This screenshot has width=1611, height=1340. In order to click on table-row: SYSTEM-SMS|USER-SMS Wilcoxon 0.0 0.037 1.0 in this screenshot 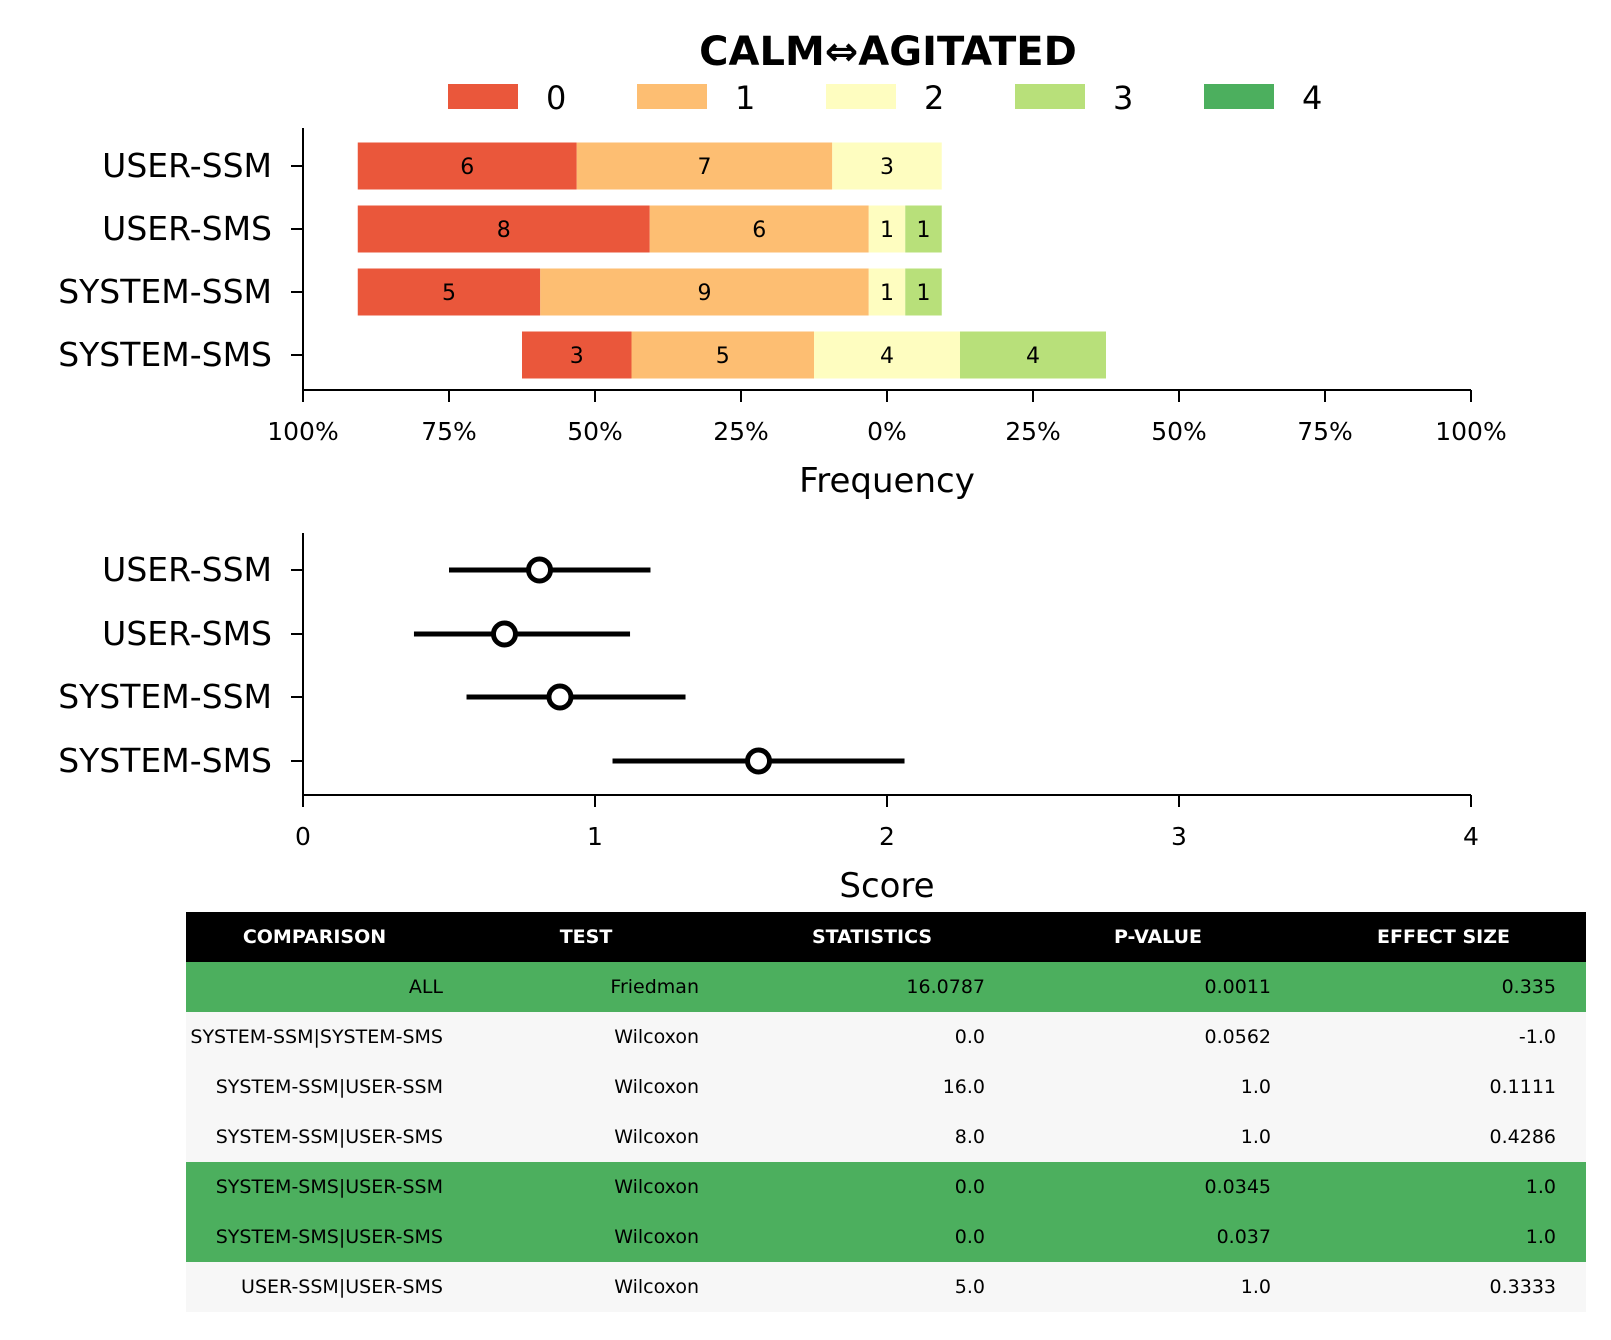, I will do `click(886, 1237)`.